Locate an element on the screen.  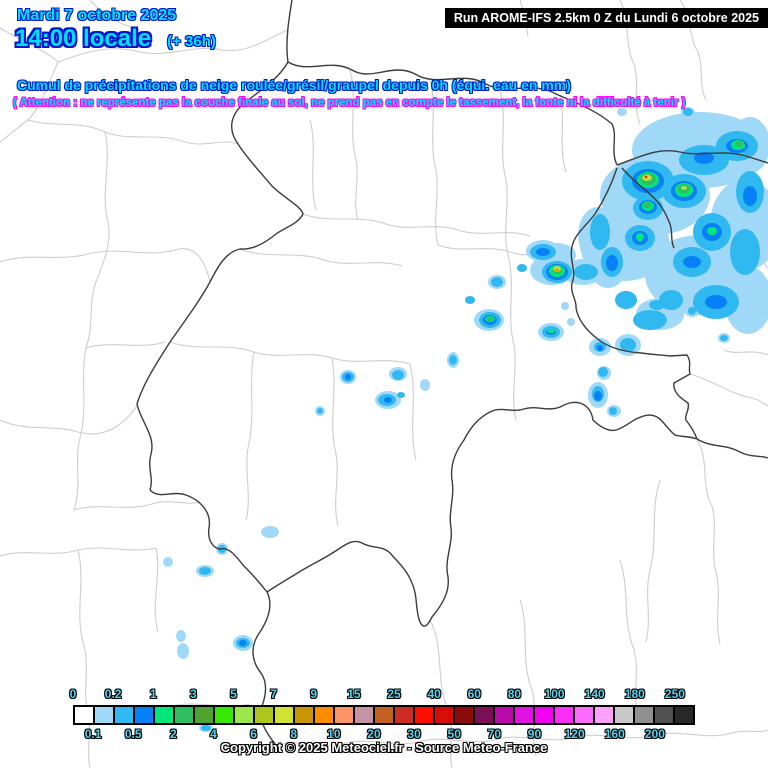
legend-value-160: 160 is located at coordinates (614, 734).